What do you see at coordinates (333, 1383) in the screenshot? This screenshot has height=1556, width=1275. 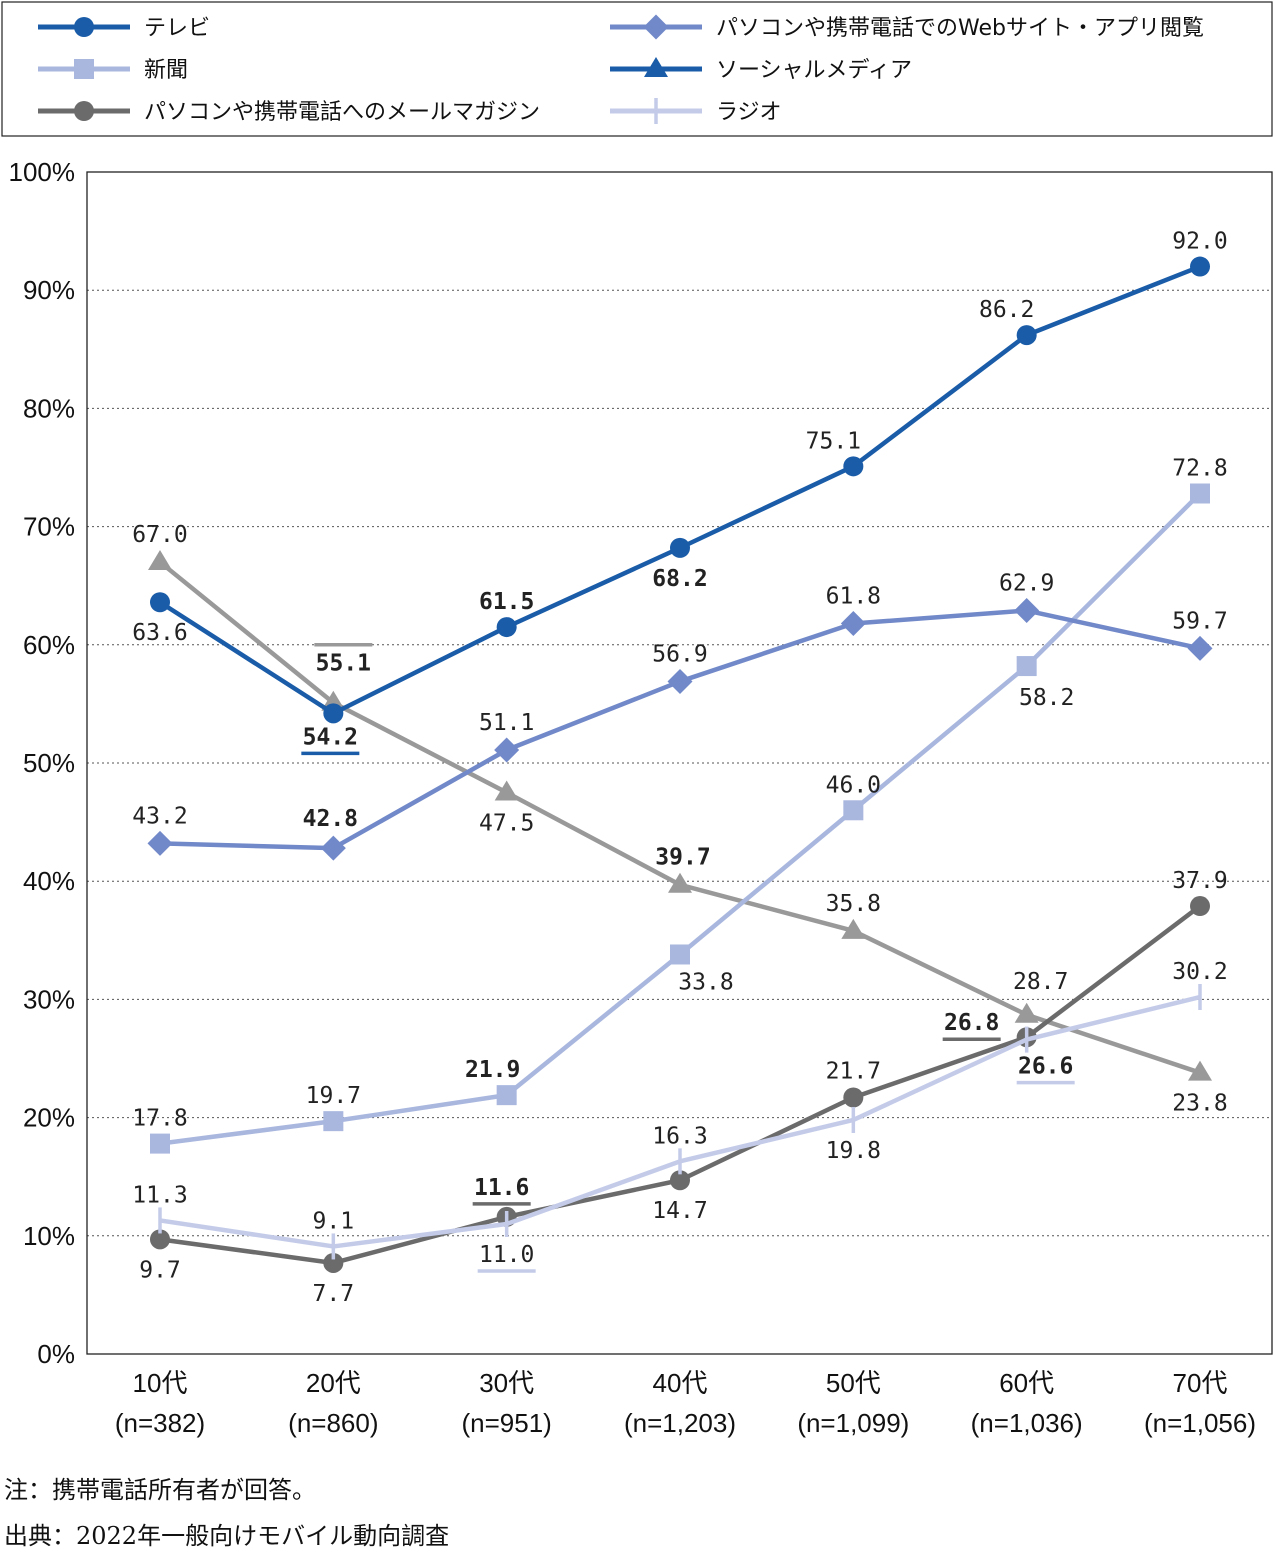 I see `x-tick-label: 20代` at bounding box center [333, 1383].